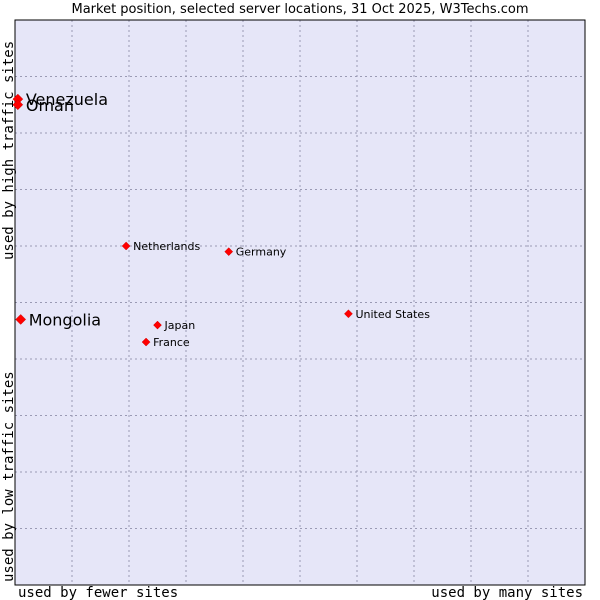  Describe the element at coordinates (166, 246) in the screenshot. I see `label-netherlands: Netherlands` at that location.